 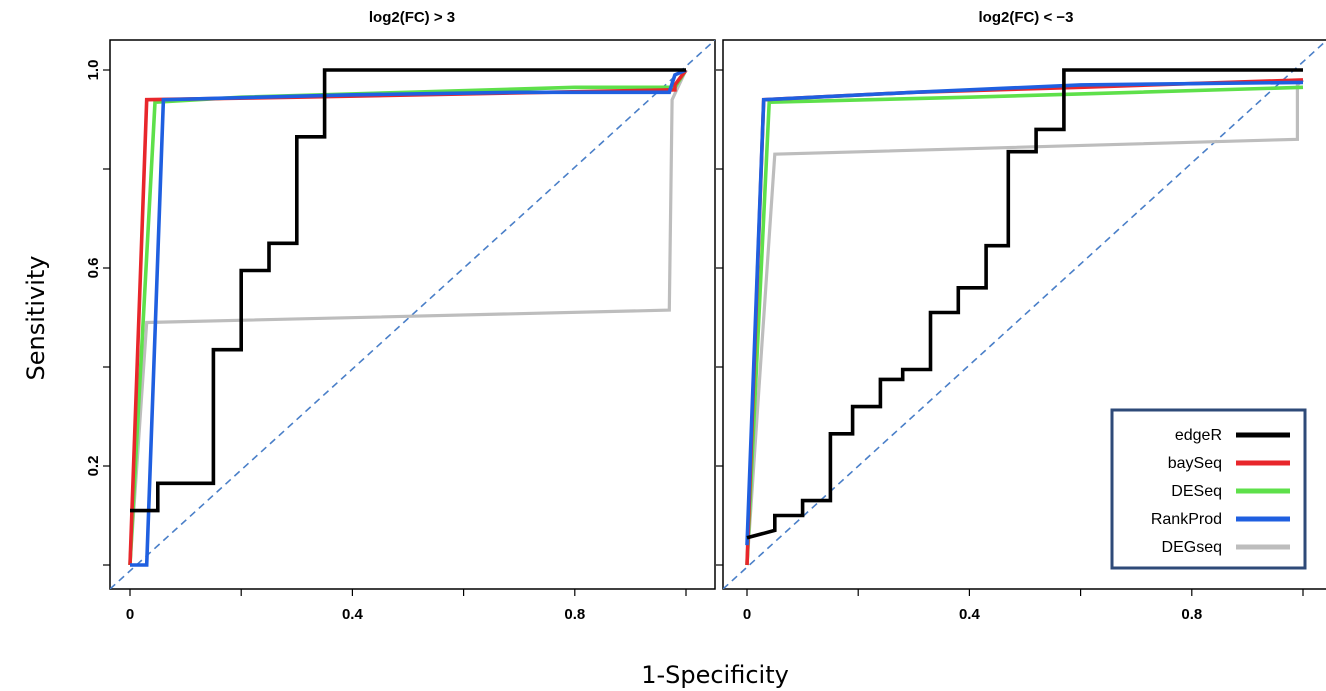 I want to click on legend: edgeR baySeq DESeq RankProd DEGseq, so click(x=1208, y=489).